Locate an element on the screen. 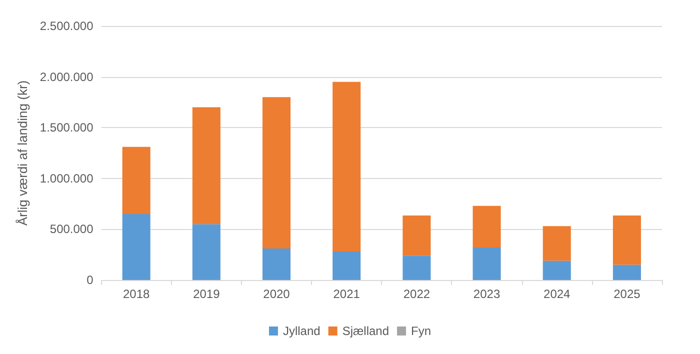 The height and width of the screenshot is (354, 700). y-axis-title: Årlig værdi af landing (kr) is located at coordinates (22, 153).